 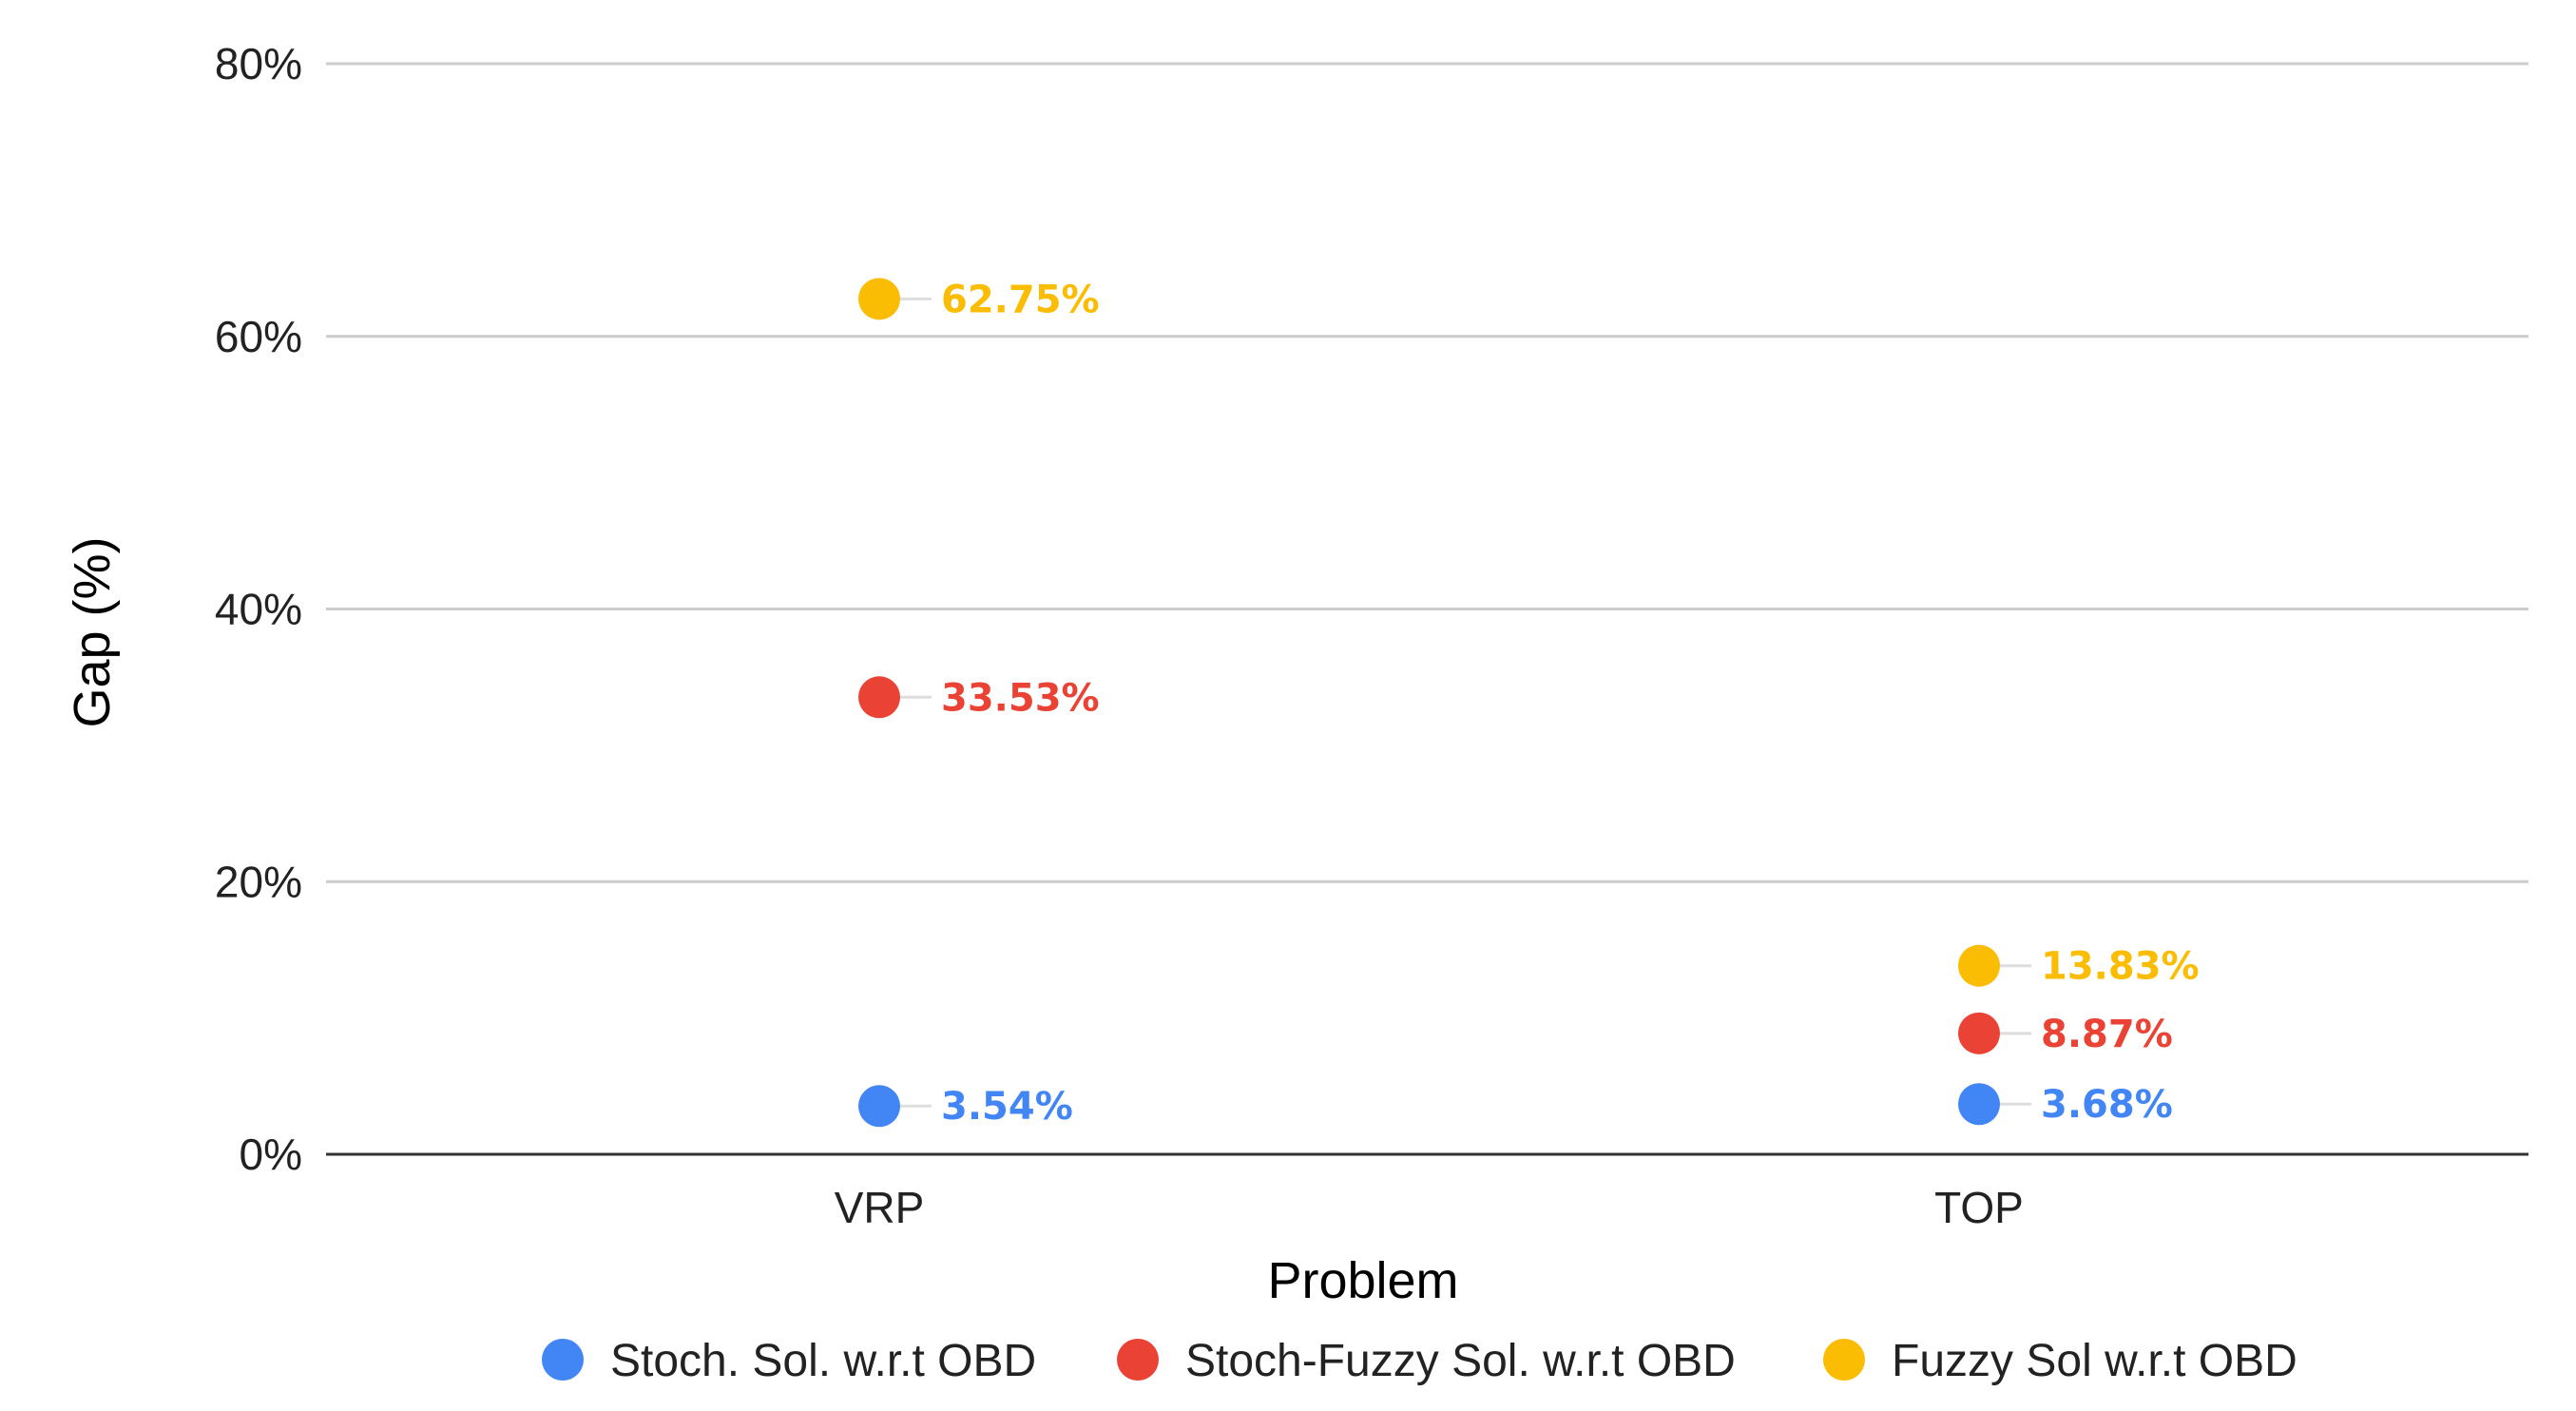 What do you see at coordinates (258, 64) in the screenshot?
I see `y-tick-label: 80%` at bounding box center [258, 64].